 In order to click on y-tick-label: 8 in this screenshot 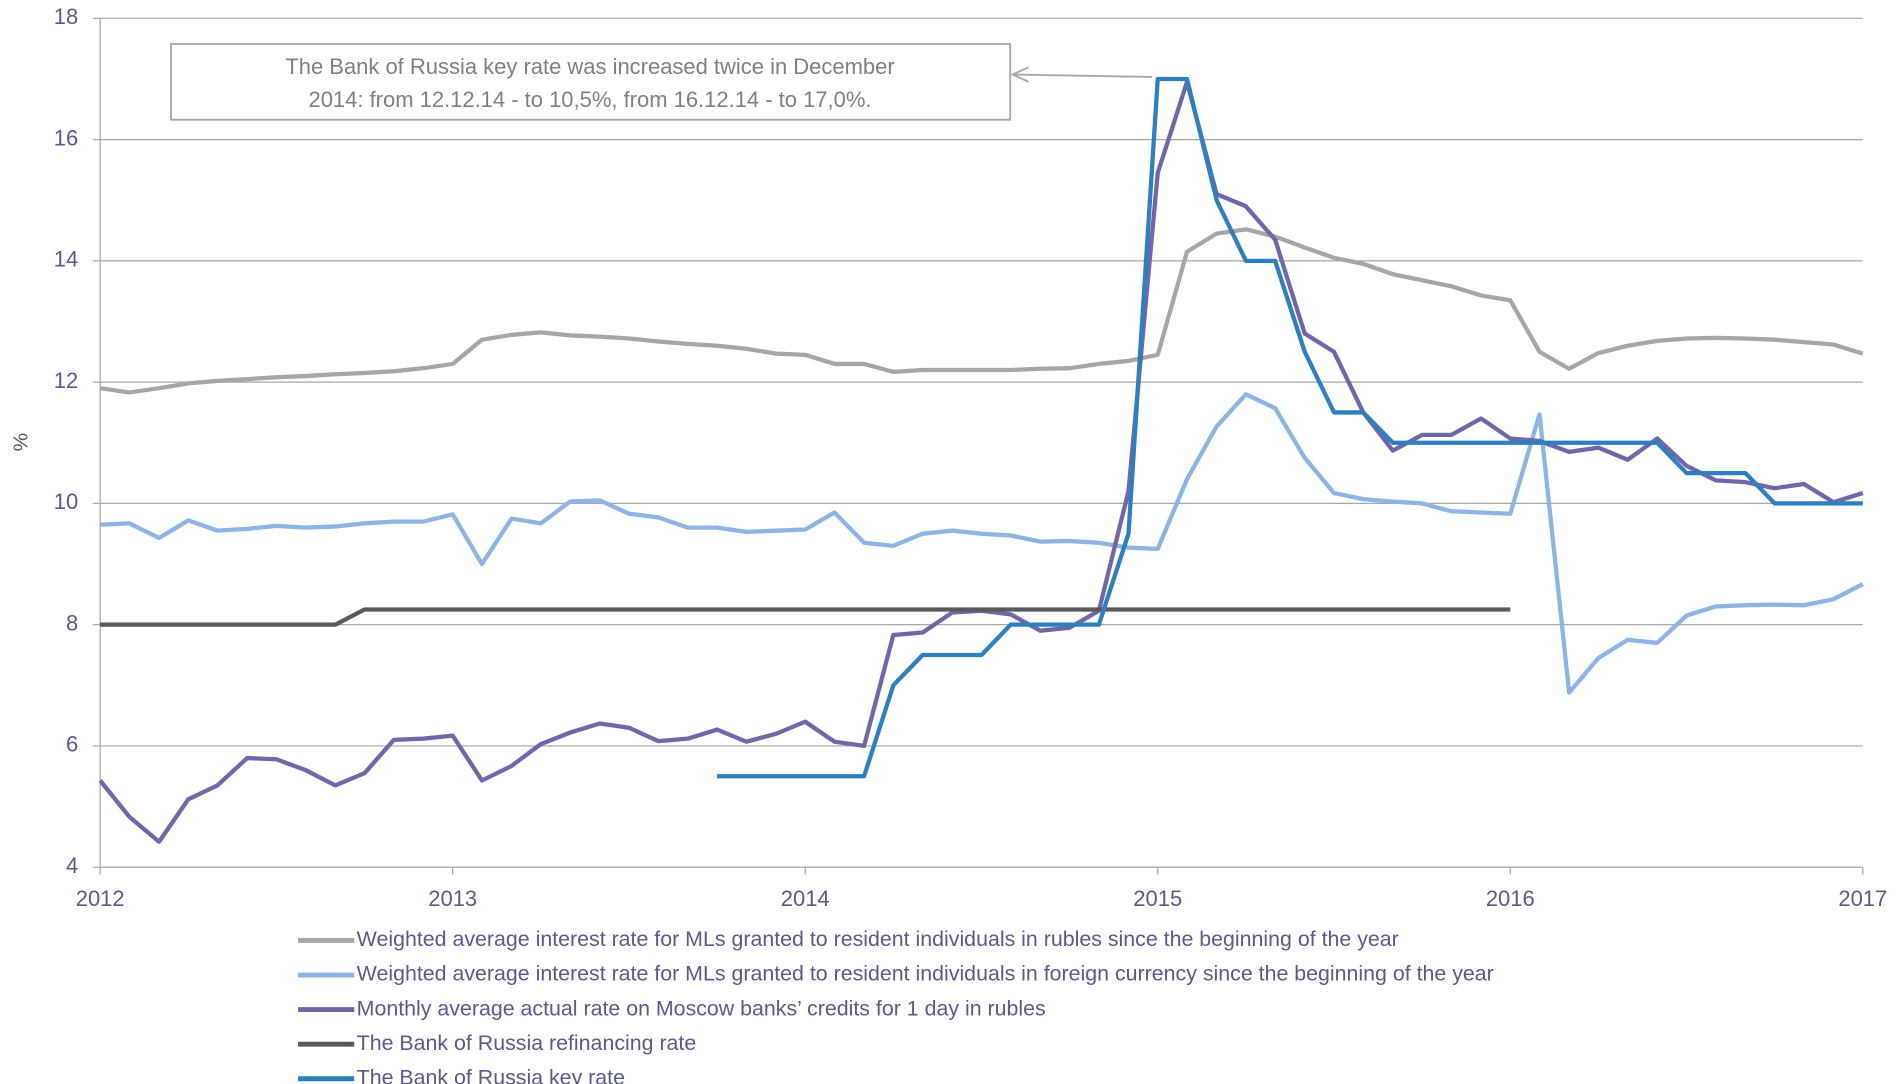, I will do `click(72, 622)`.